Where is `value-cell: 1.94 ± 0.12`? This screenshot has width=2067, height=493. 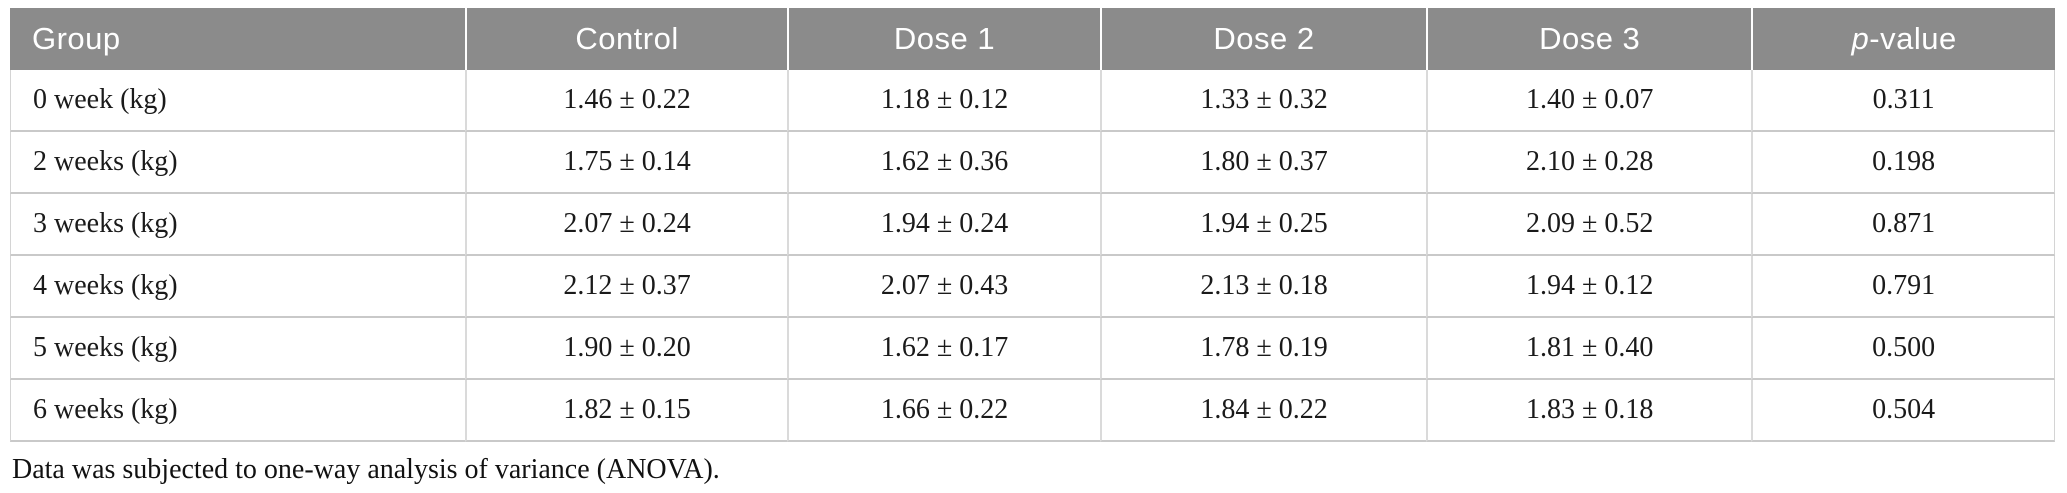
value-cell: 1.94 ± 0.12 is located at coordinates (1589, 287).